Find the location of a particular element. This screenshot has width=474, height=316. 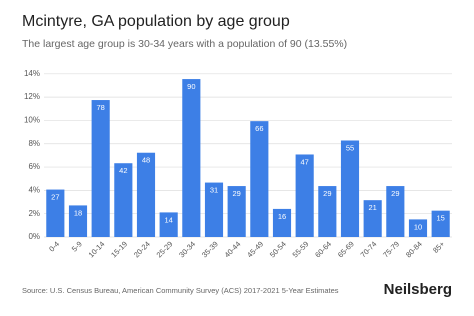

data-label: 18 is located at coordinates (78, 212).